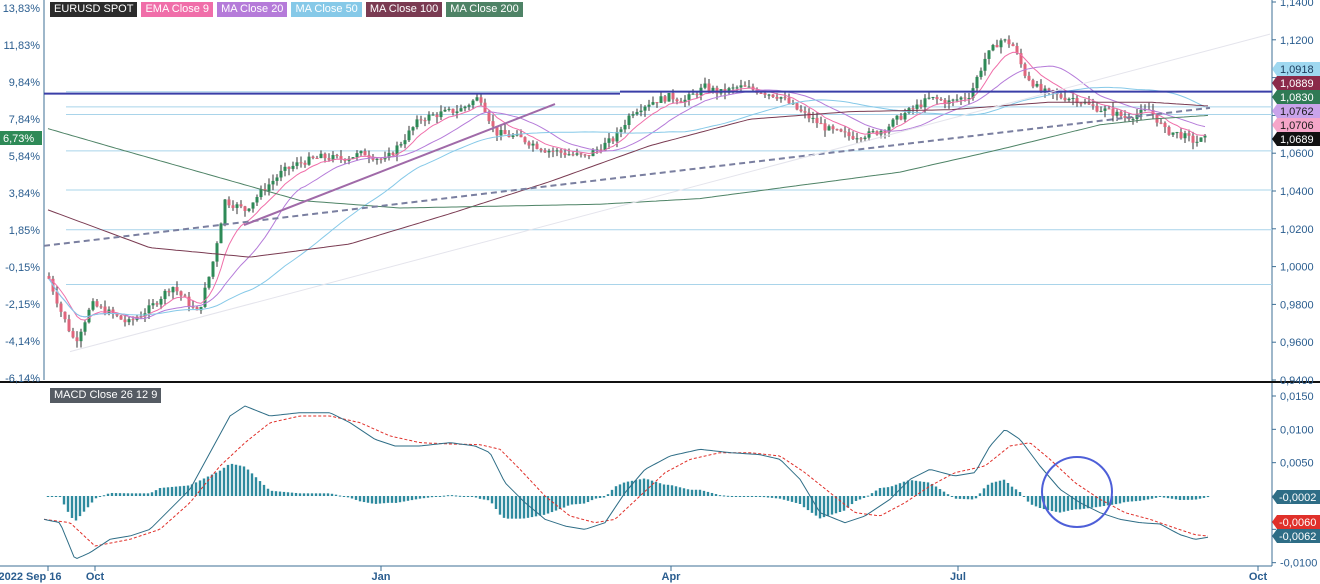 This screenshot has width=1320, height=584. Describe the element at coordinates (94, 9) in the screenshot. I see `legend-item: EURUSD SPOT` at that location.